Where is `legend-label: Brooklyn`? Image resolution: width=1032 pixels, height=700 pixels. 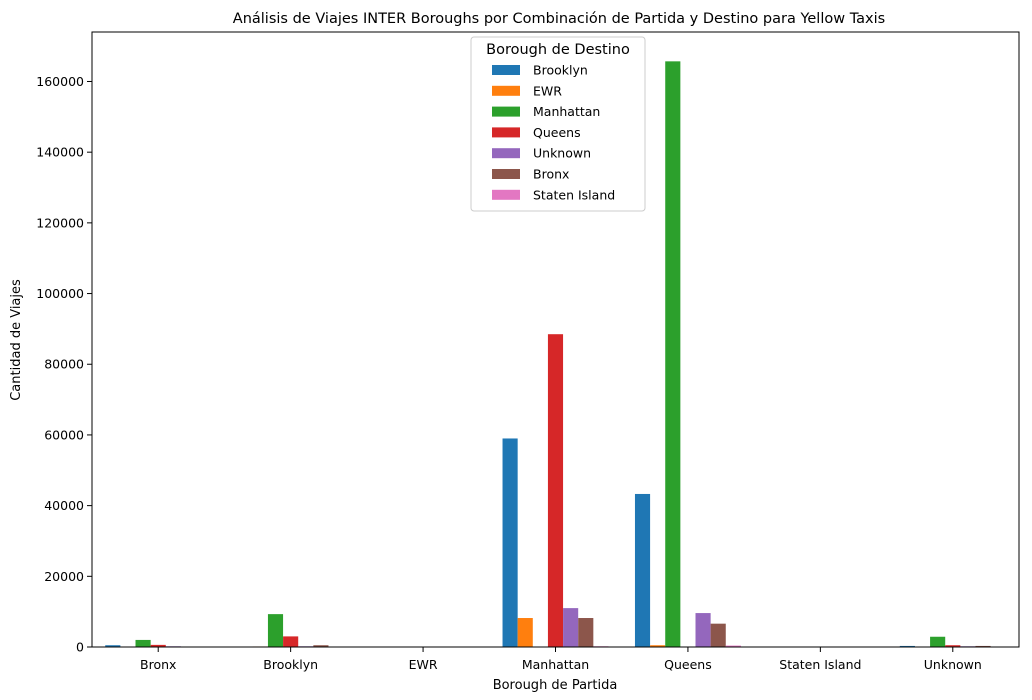
legend-label: Brooklyn is located at coordinates (560, 70).